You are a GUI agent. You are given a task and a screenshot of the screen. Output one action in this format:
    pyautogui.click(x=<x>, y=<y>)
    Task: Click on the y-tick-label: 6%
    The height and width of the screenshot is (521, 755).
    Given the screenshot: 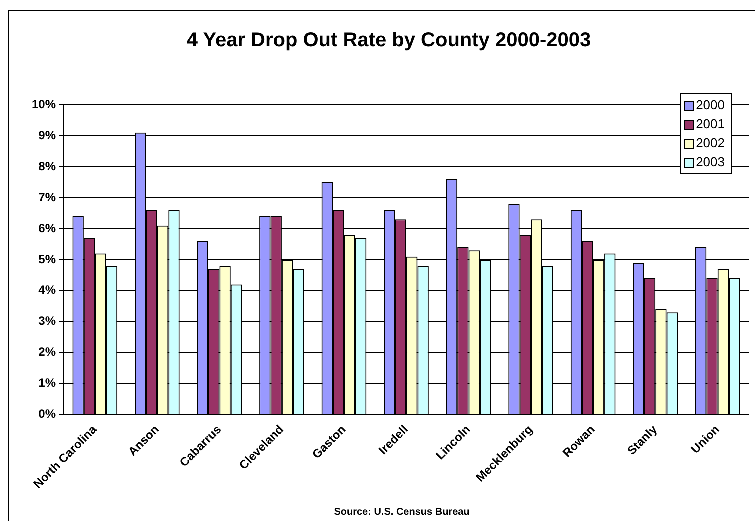 What is the action you would take?
    pyautogui.click(x=47, y=228)
    